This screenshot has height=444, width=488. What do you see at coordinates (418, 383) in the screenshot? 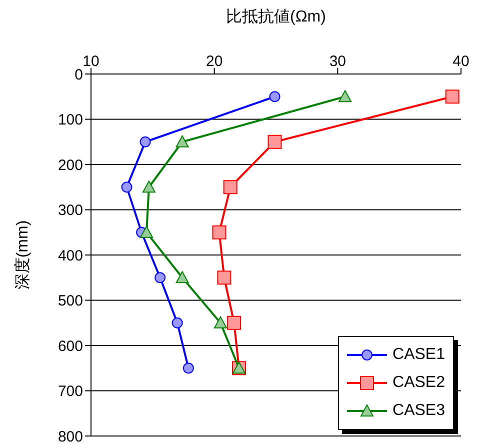
I see `legend-label: CASE2` at bounding box center [418, 383].